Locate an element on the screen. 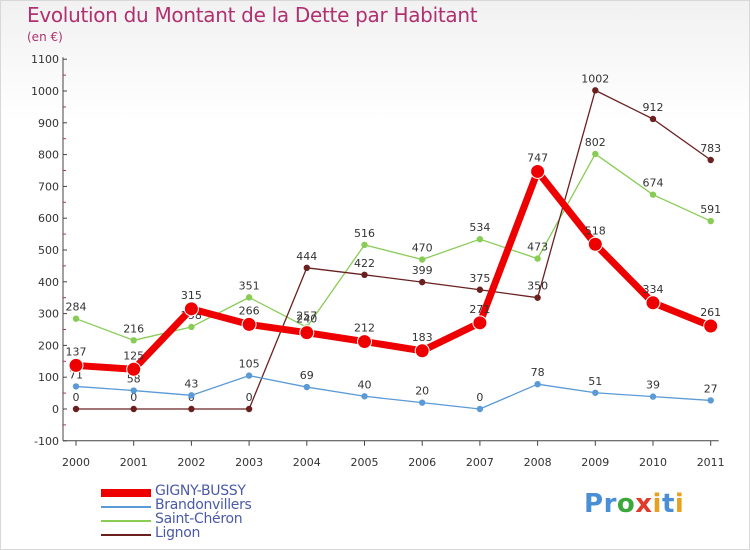 The height and width of the screenshot is (550, 750). y-tick-label: 200 is located at coordinates (48, 345).